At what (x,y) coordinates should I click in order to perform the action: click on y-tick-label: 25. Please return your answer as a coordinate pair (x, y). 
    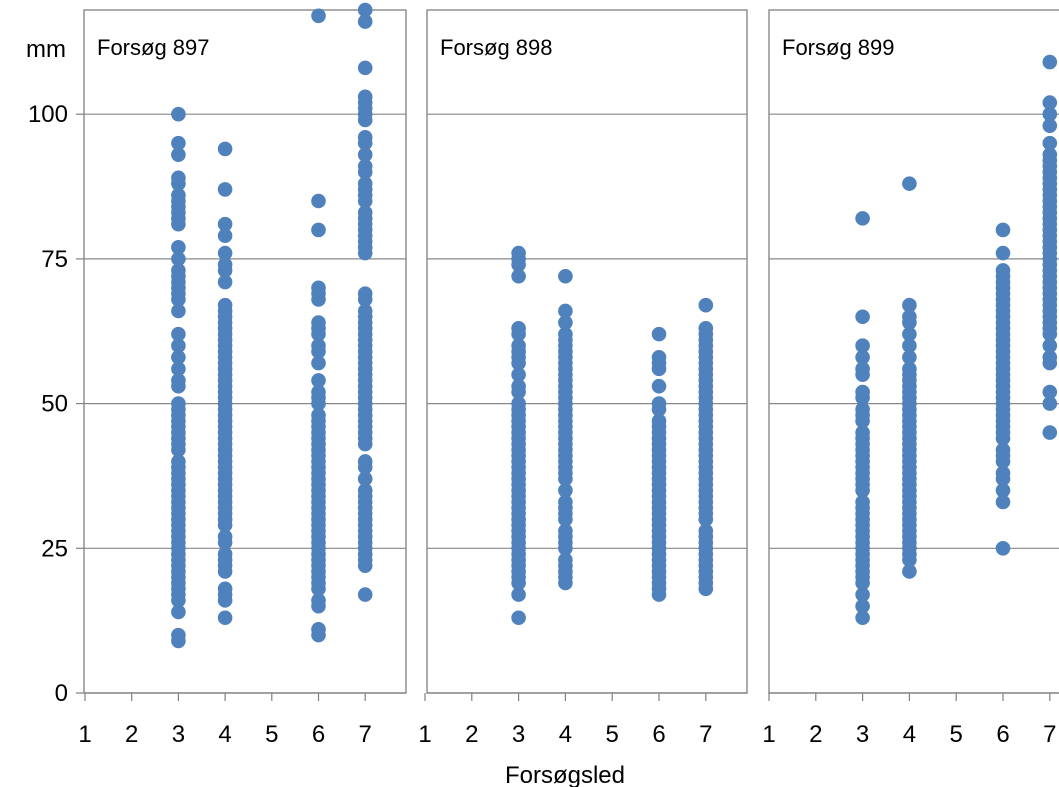
    Looking at the image, I should click on (54, 548).